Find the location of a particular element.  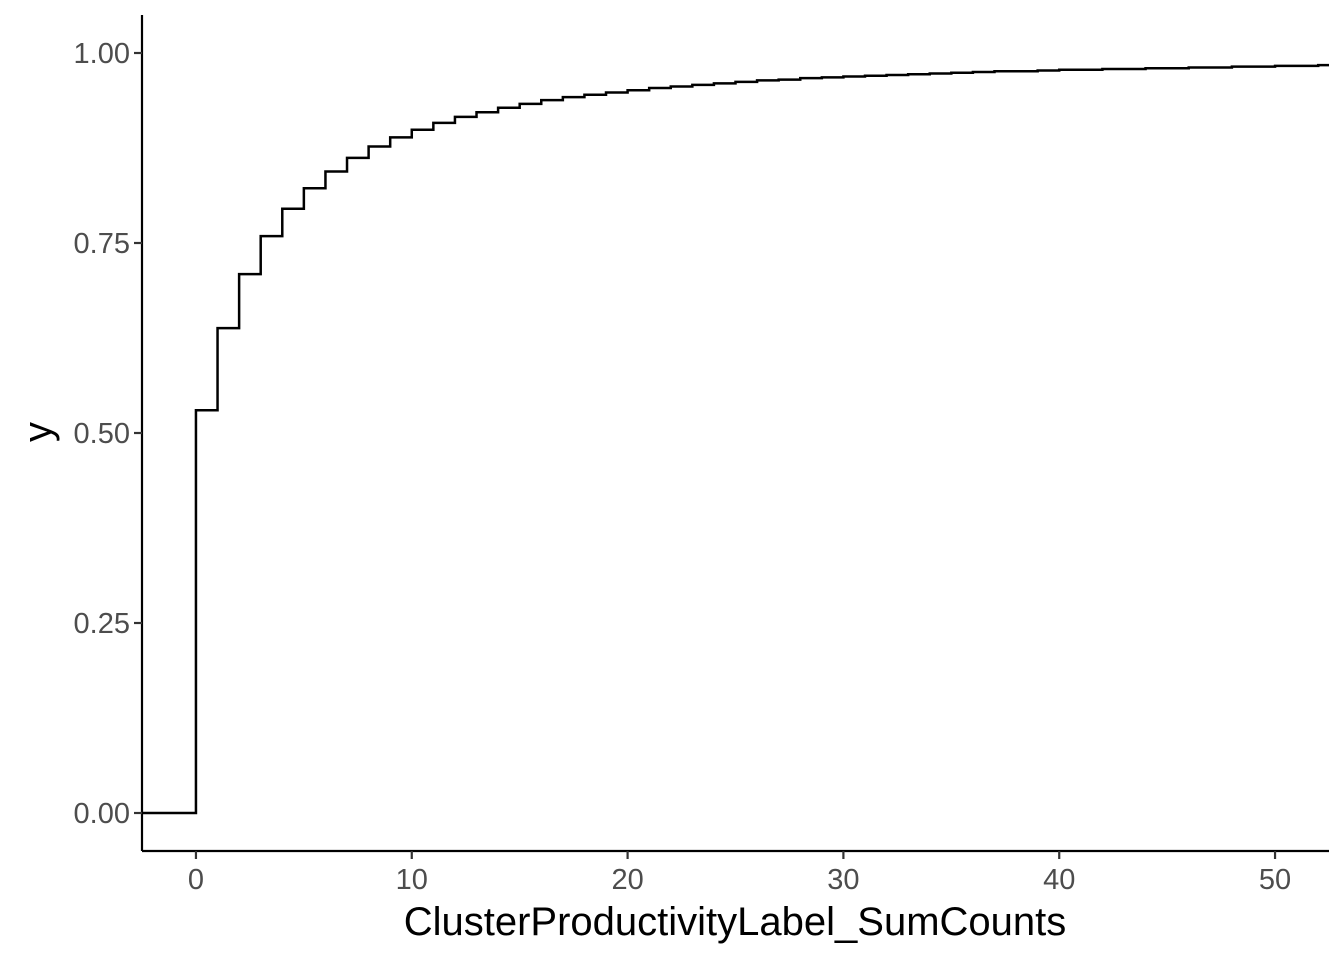

x-tick-label: 40 is located at coordinates (1059, 880).